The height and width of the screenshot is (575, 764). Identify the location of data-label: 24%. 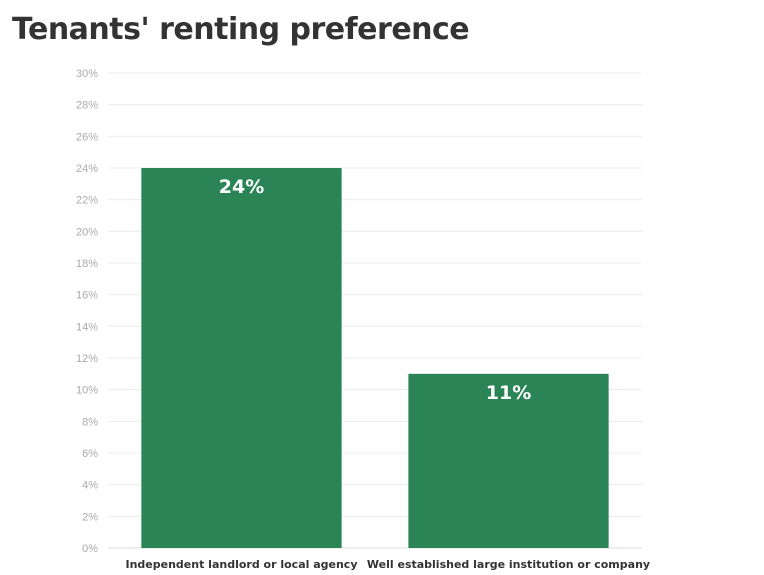
(241, 187).